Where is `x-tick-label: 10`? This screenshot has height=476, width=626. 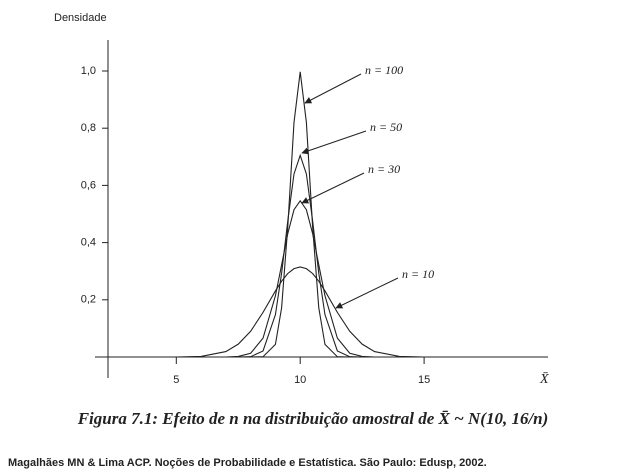
x-tick-label: 10 is located at coordinates (300, 380).